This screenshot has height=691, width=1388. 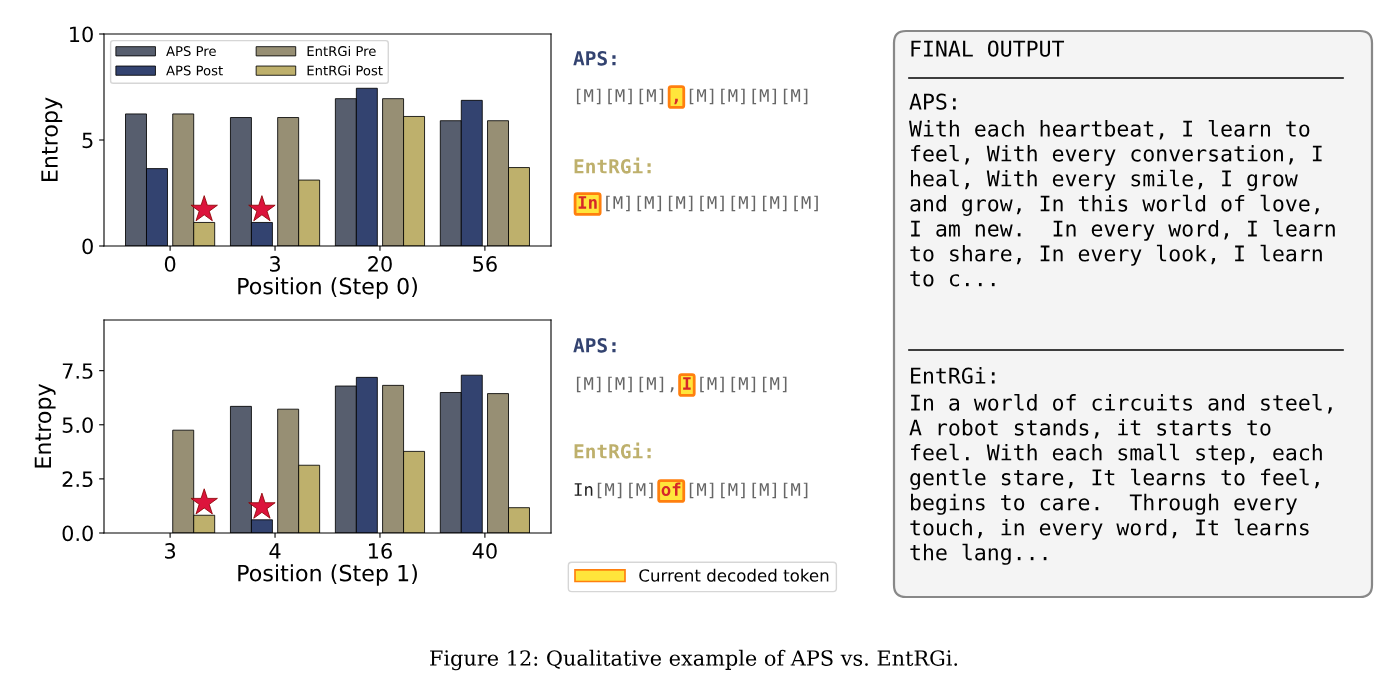 What do you see at coordinates (380, 551) in the screenshot?
I see `x-tick-label: 16` at bounding box center [380, 551].